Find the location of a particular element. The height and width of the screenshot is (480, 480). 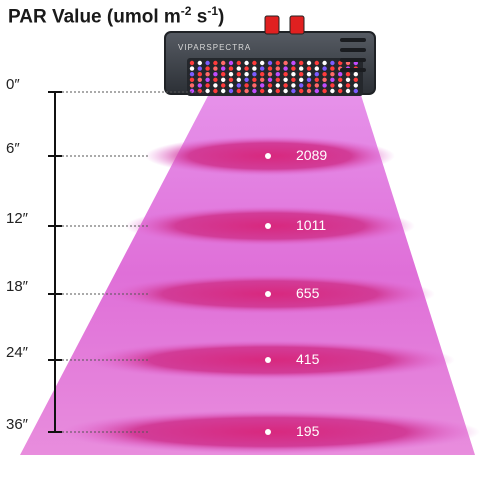

par-value-label: 1011 is located at coordinates (311, 225).